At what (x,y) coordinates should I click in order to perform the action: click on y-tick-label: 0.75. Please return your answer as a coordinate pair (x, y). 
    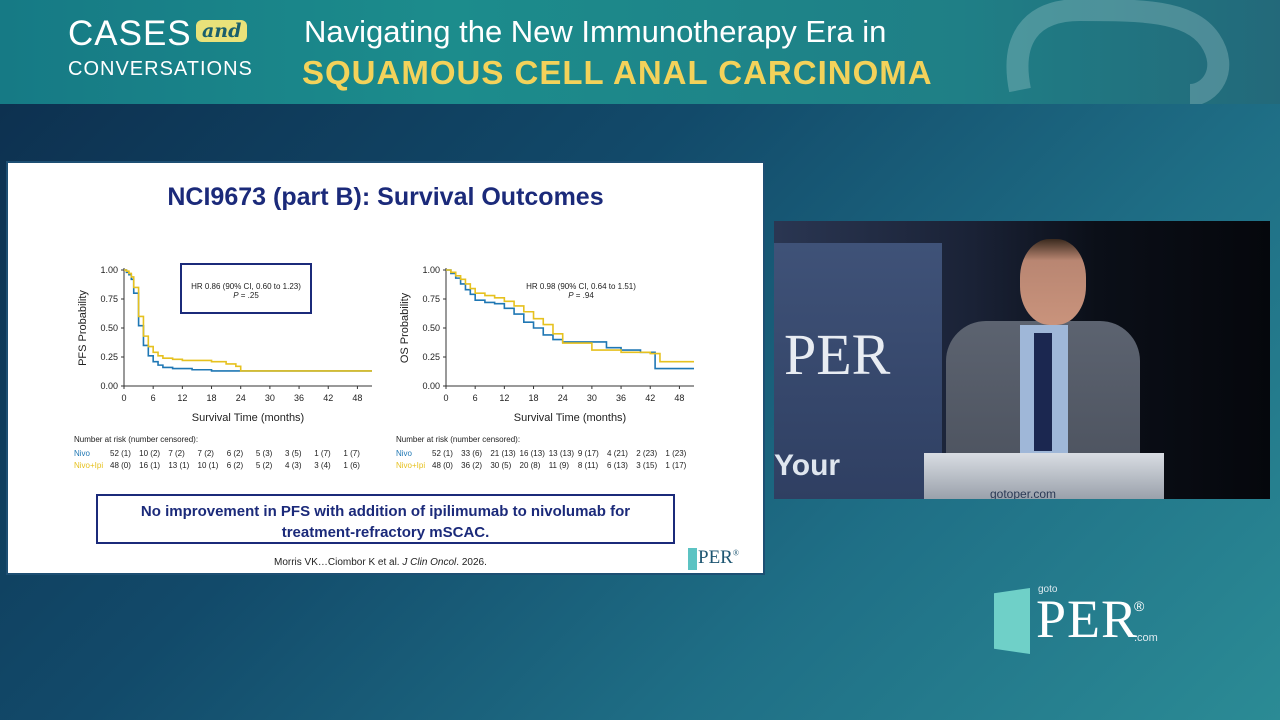
    Looking at the image, I should click on (109, 299).